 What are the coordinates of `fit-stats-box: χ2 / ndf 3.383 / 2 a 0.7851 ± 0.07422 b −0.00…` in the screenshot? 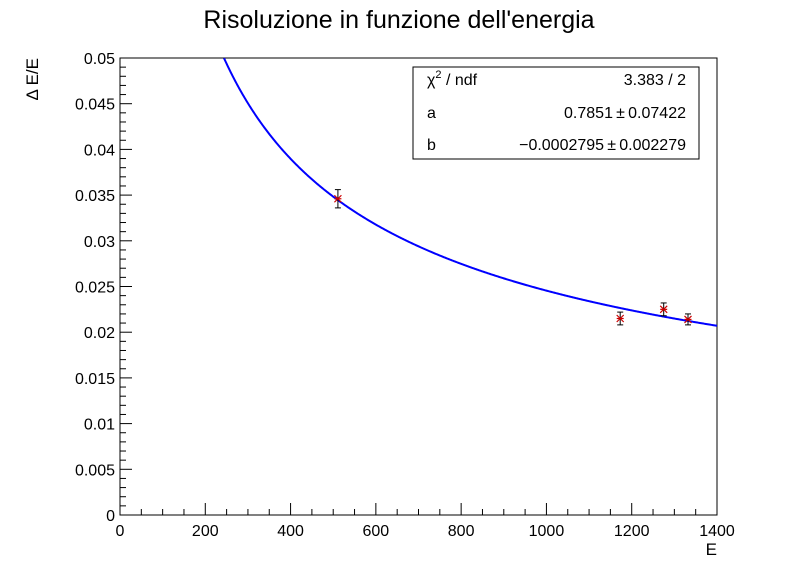 It's located at (556, 113).